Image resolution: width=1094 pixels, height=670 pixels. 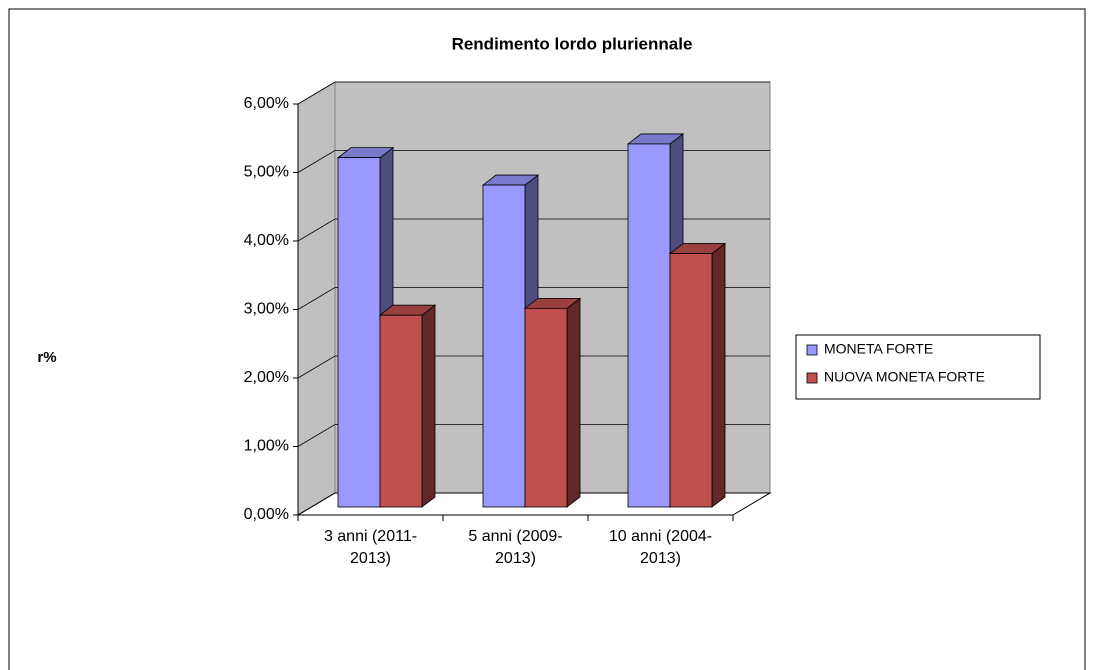 What do you see at coordinates (46, 357) in the screenshot?
I see `y-axis-label: r%` at bounding box center [46, 357].